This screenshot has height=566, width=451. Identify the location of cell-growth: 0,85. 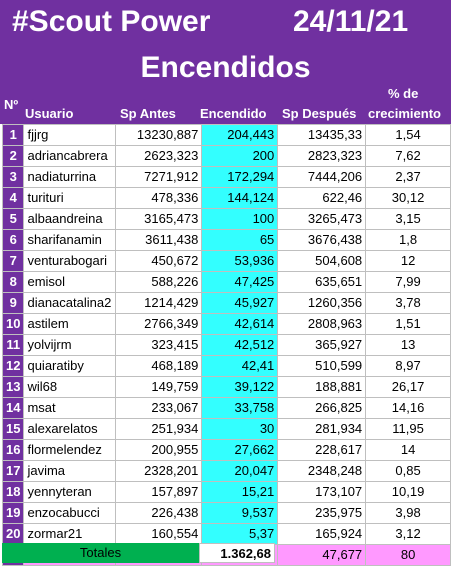
(408, 471).